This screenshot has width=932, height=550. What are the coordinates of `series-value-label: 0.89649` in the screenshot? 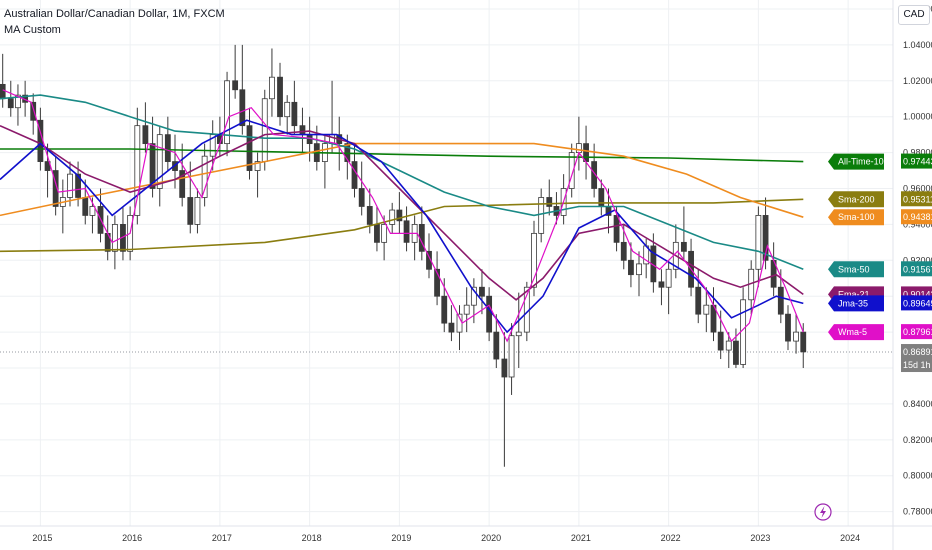 It's located at (917, 303).